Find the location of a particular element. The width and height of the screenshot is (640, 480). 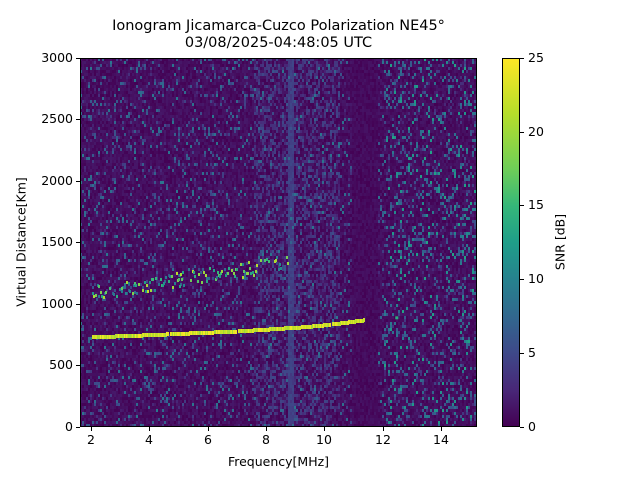

y-tick-label: 1000 is located at coordinates (57, 303).